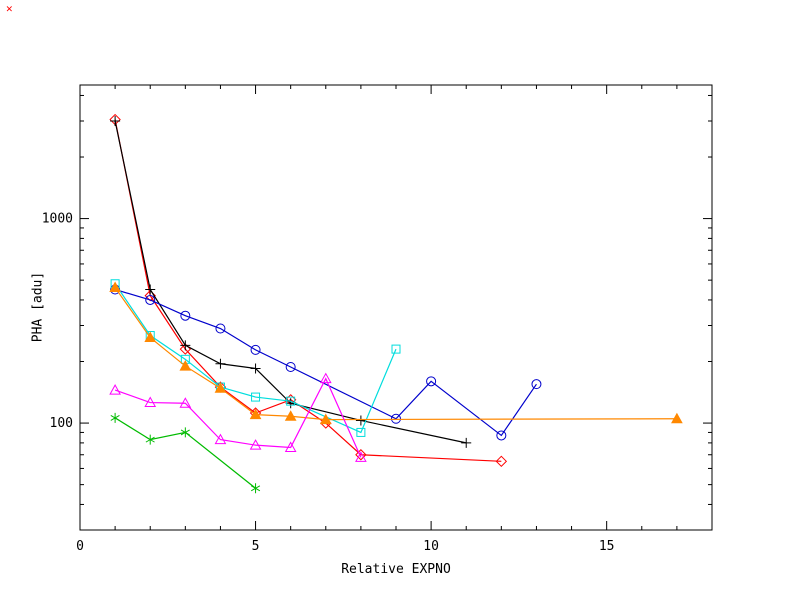 The width and height of the screenshot is (792, 612). Describe the element at coordinates (185, 453) in the screenshot. I see `series-line-green-asterisk` at that location.